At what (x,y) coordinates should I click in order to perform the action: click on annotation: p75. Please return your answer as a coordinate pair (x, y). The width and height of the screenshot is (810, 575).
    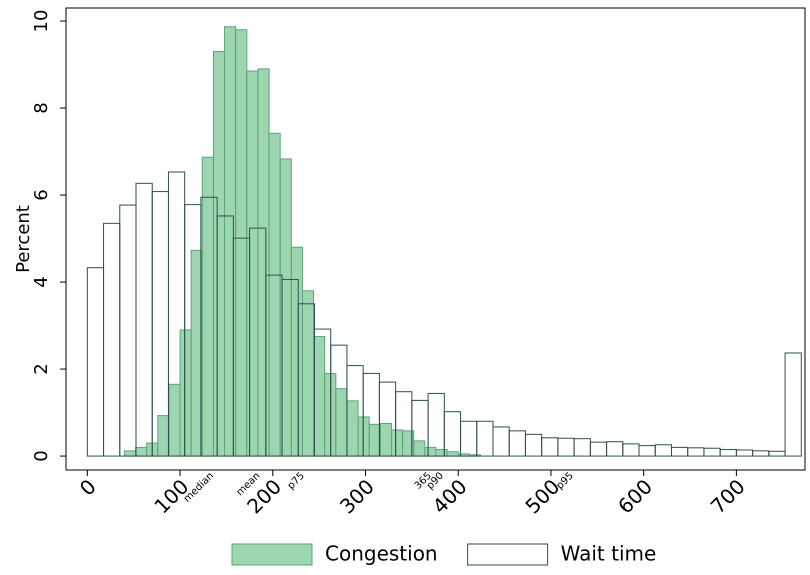
    Looking at the image, I should click on (296, 480).